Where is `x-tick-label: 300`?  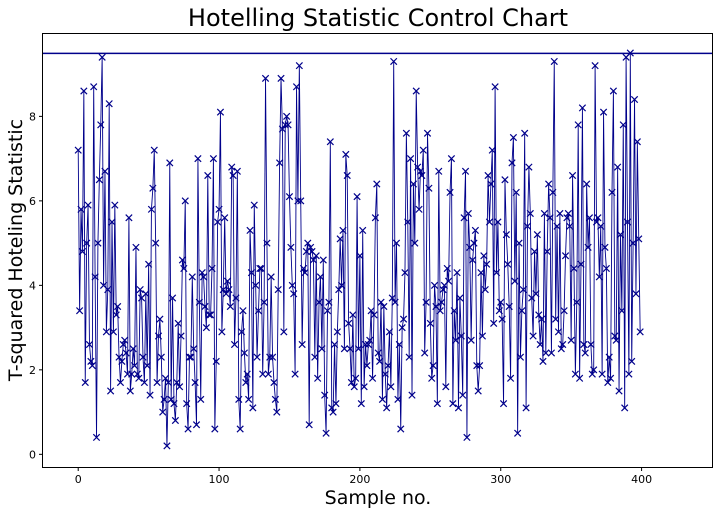 x-tick-label: 300 is located at coordinates (500, 479).